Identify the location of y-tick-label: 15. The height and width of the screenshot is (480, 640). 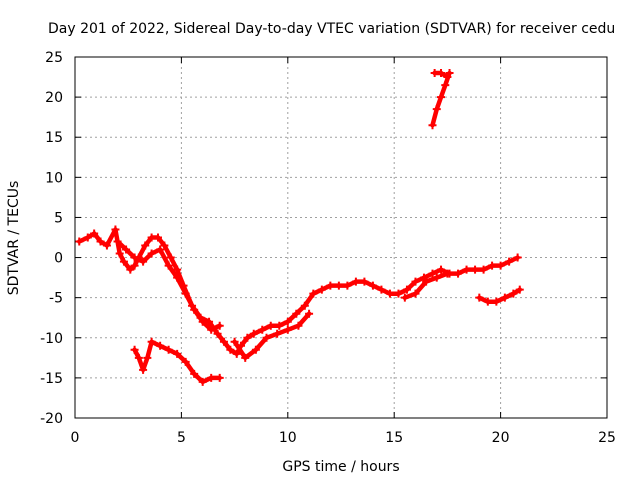
(54, 138).